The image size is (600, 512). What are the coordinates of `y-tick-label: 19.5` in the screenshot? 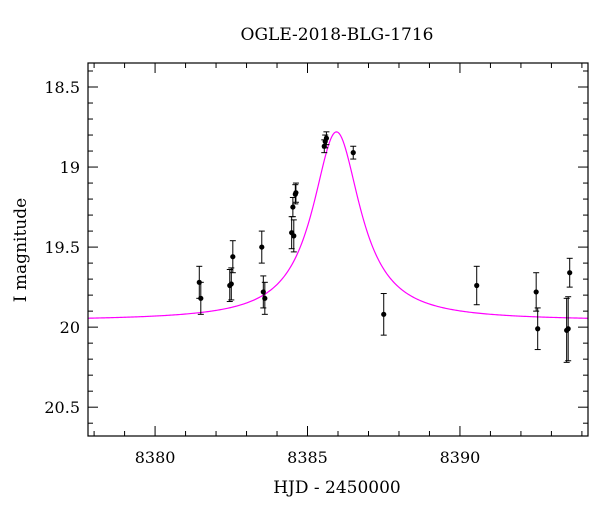 It's located at (62, 247).